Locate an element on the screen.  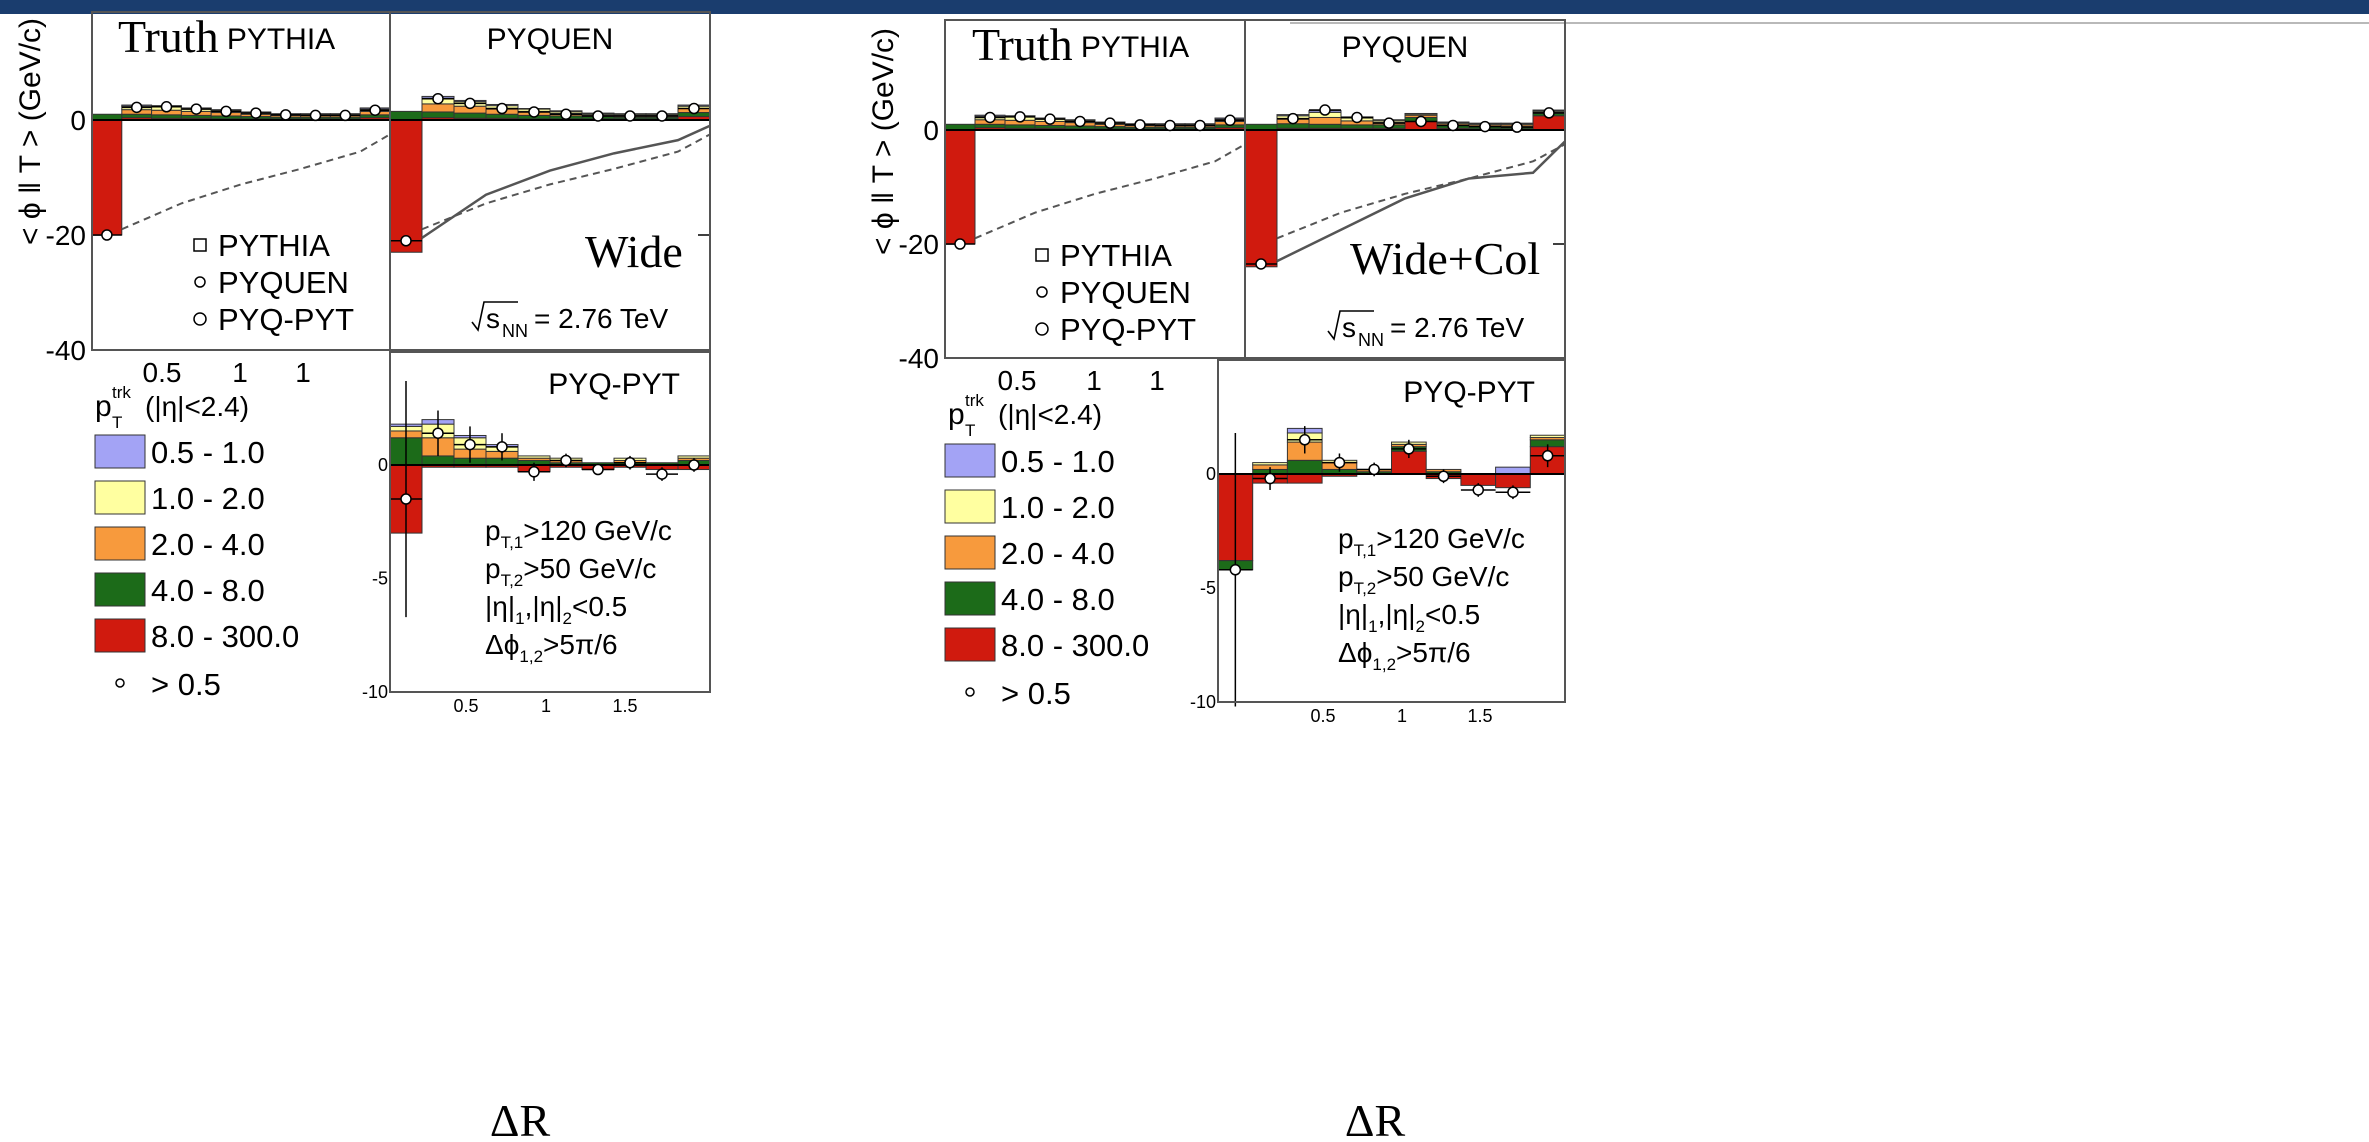
top-ytick-label: -20 is located at coordinates (66, 235).